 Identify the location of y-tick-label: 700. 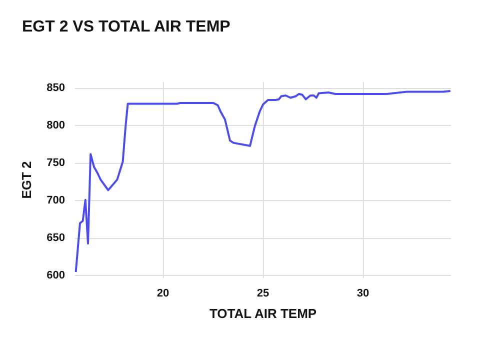
(55, 200).